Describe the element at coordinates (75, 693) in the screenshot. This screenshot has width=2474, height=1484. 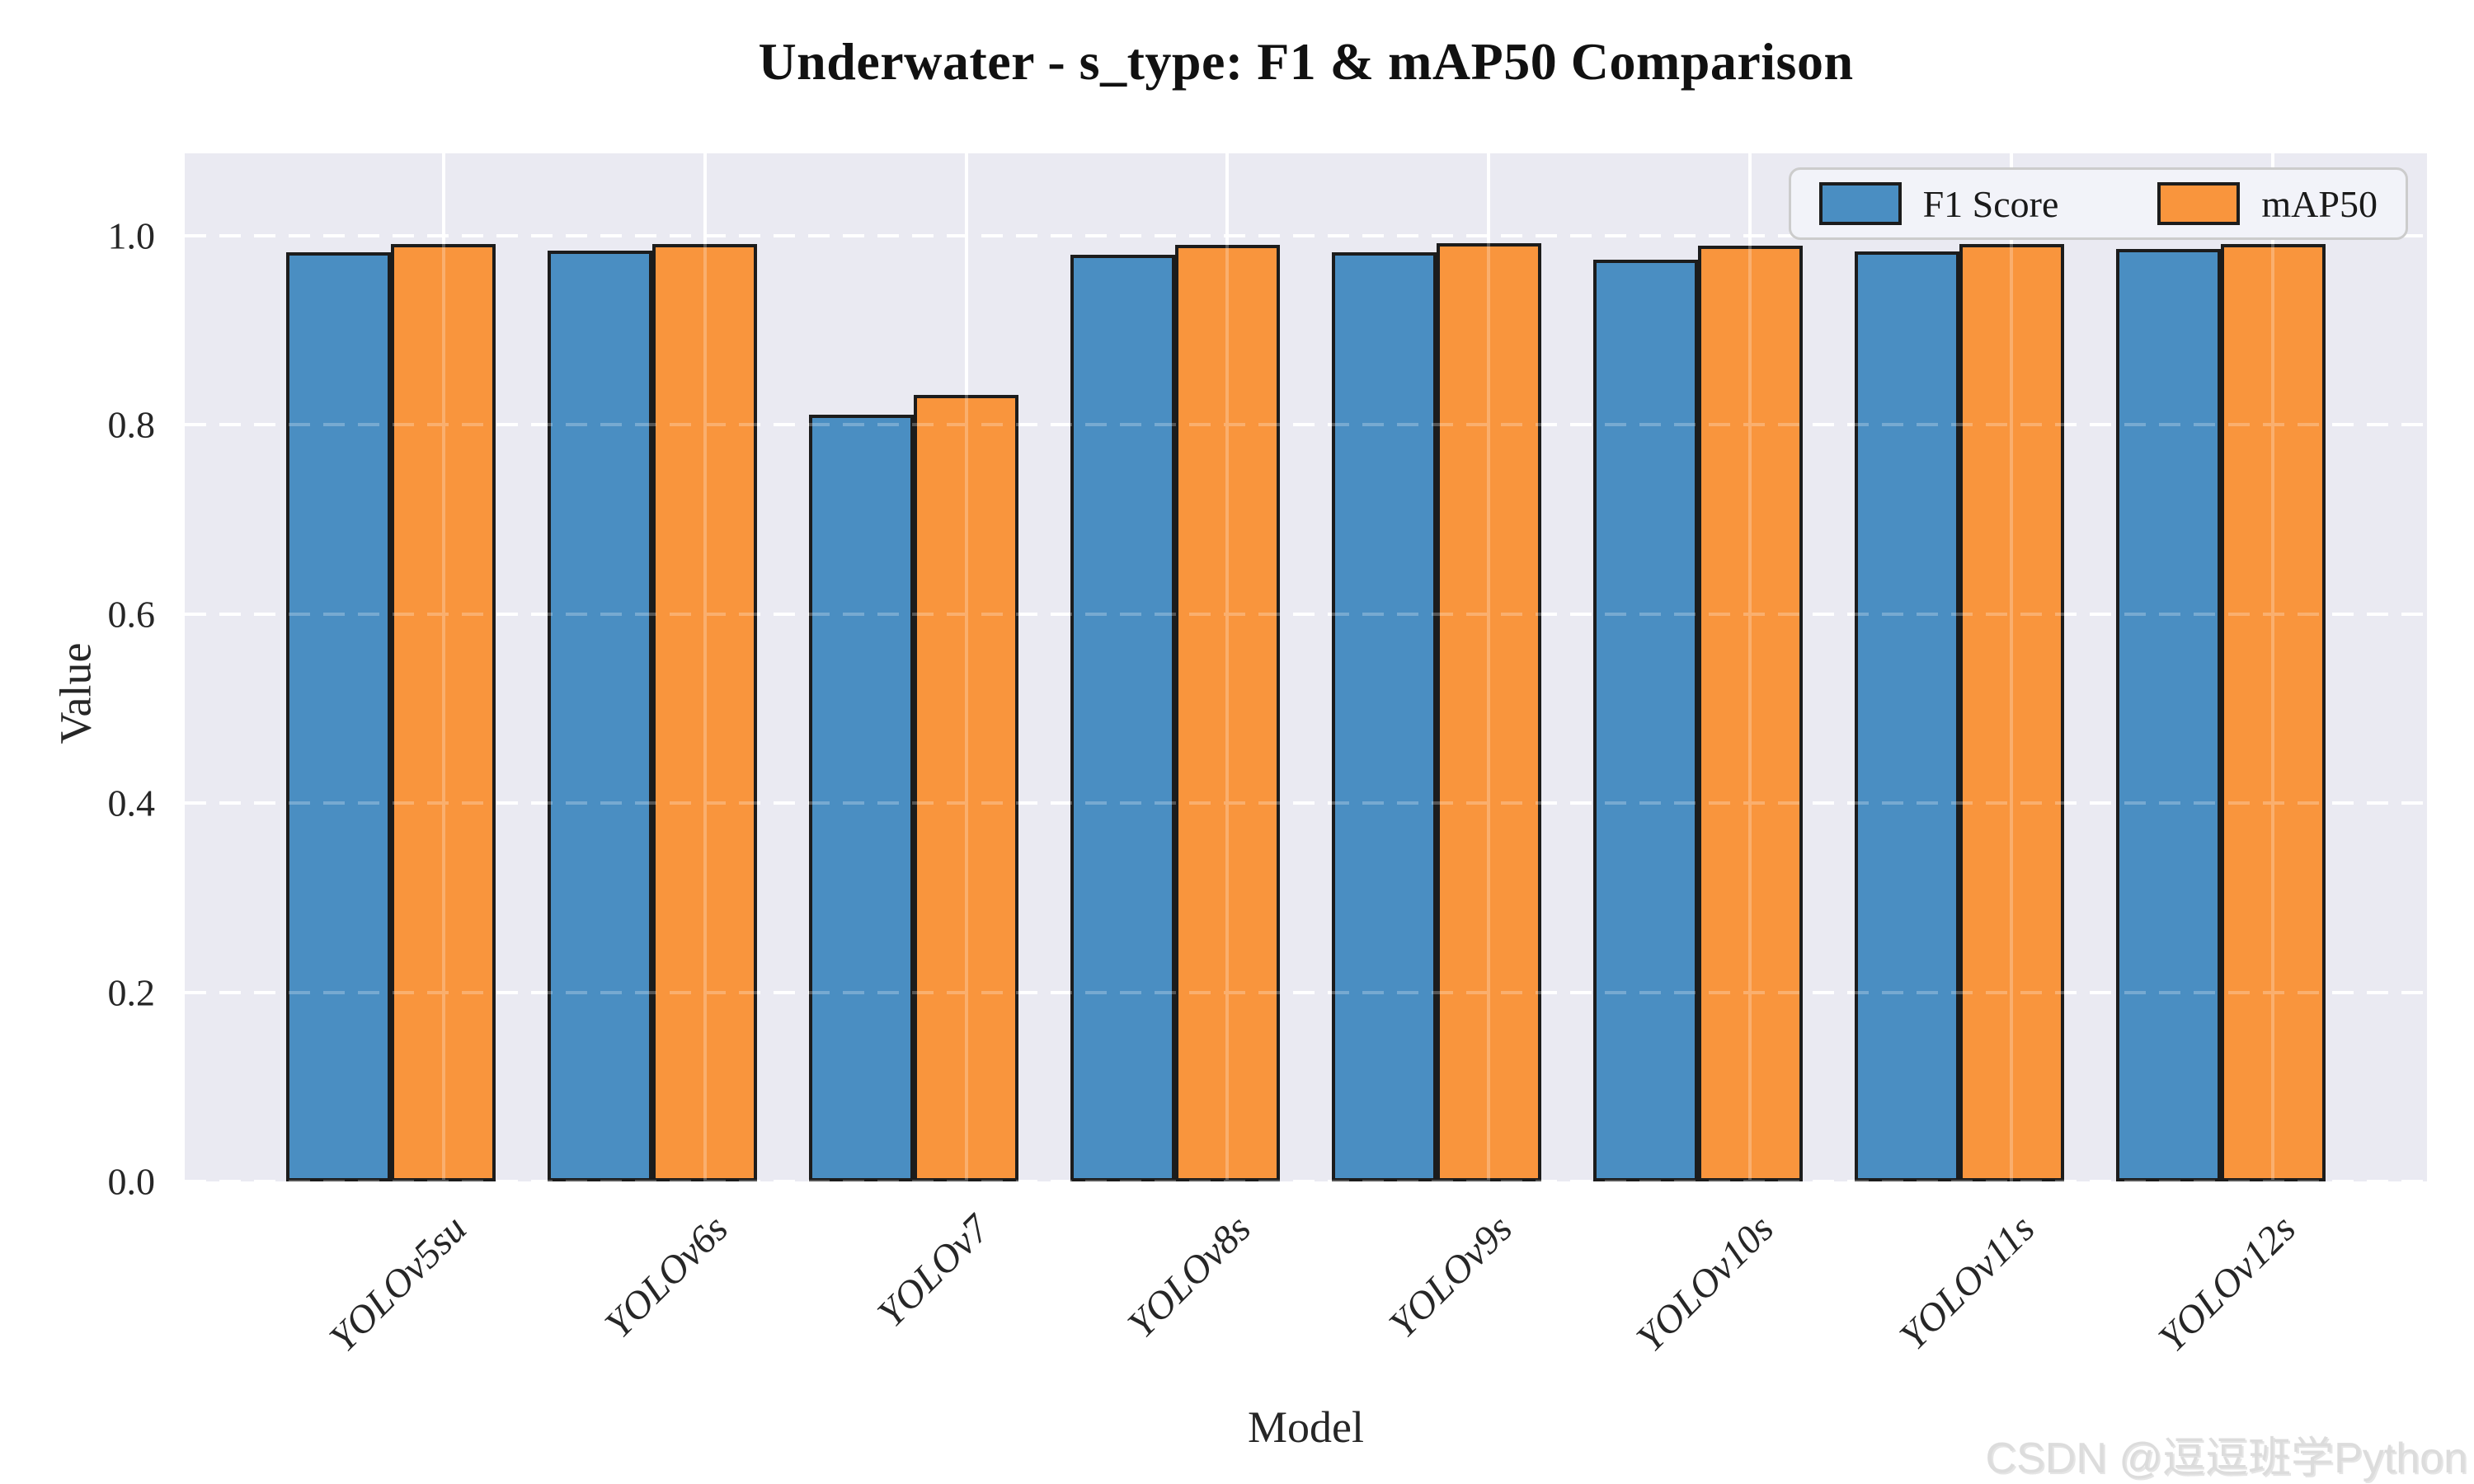
I see `y-axis-label: Value` at that location.